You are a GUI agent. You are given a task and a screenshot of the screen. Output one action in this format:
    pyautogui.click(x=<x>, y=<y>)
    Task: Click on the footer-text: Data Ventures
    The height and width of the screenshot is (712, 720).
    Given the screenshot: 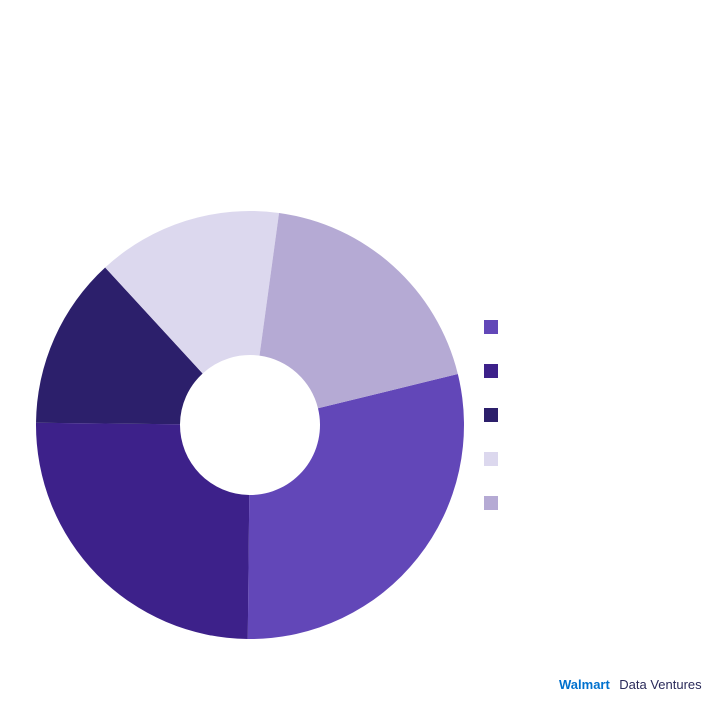 What is the action you would take?
    pyautogui.click(x=660, y=684)
    